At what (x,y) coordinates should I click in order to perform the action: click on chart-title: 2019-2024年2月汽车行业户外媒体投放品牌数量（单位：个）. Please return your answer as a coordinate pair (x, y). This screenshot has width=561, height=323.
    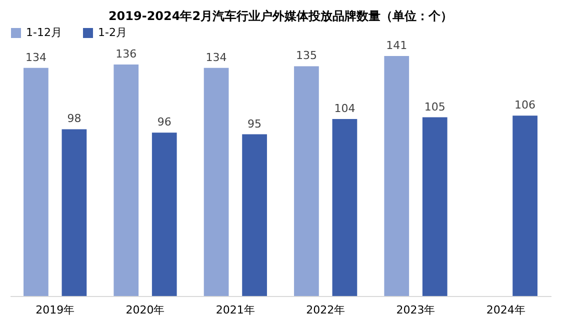
    Looking at the image, I should click on (280, 16).